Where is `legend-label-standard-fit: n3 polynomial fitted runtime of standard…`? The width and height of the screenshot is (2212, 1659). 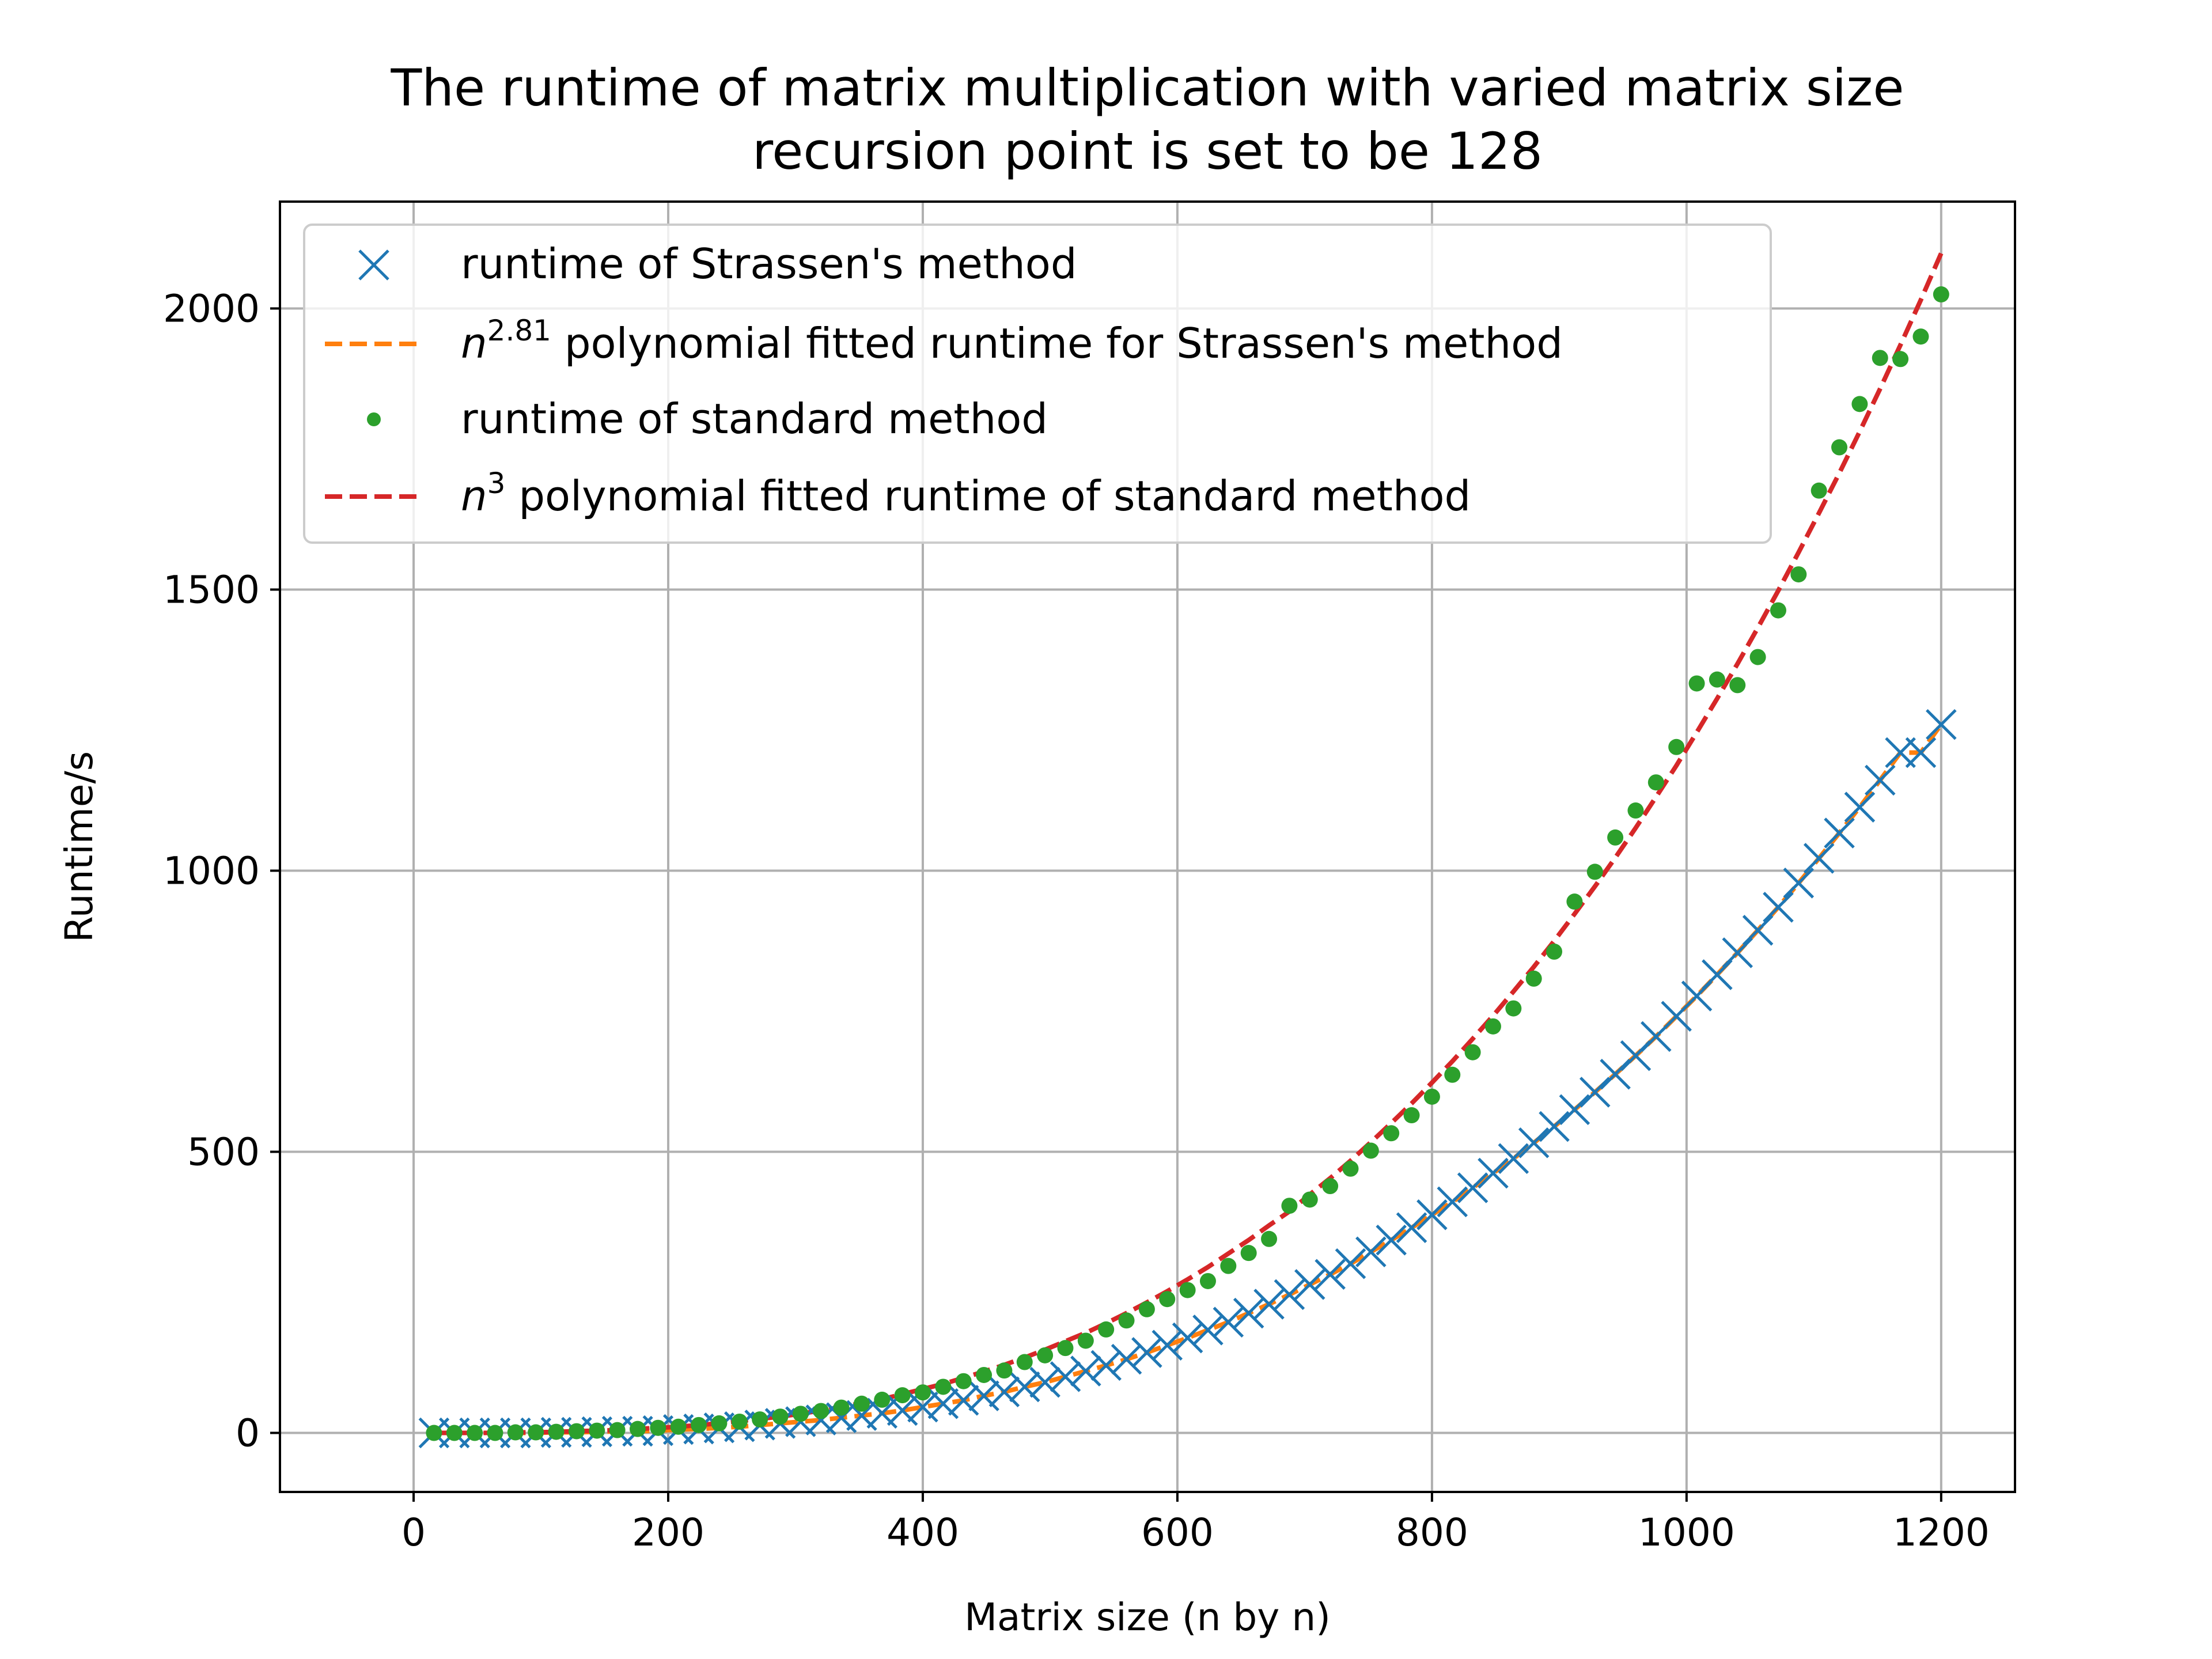
legend-label-standard-fit: n3 polynomial fitted runtime of standard… is located at coordinates (966, 493).